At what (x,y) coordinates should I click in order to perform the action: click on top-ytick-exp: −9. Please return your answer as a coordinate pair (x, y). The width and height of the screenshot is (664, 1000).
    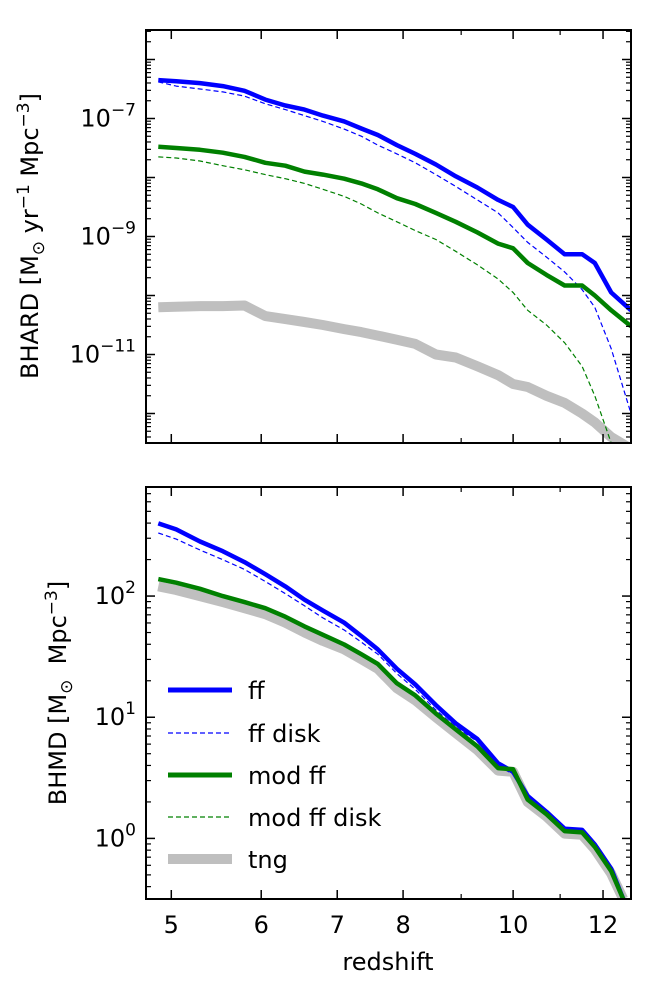
    Looking at the image, I should click on (123, 229).